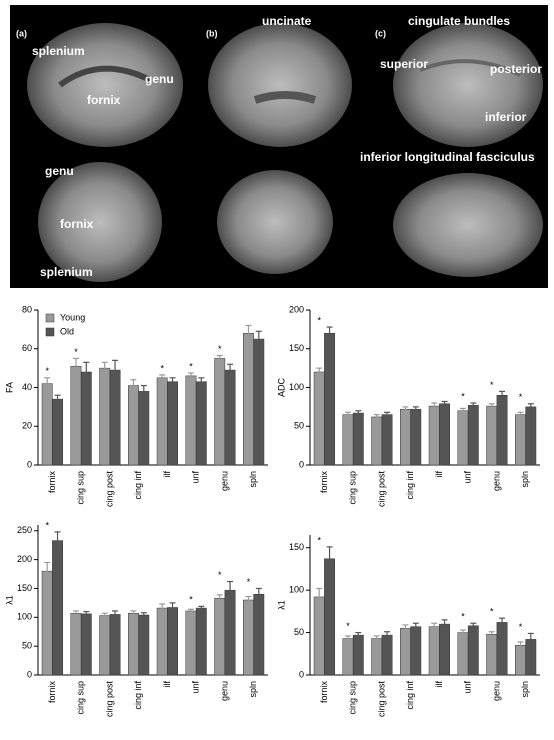  I want to click on x-tick-label: ilf, so click(167, 474).